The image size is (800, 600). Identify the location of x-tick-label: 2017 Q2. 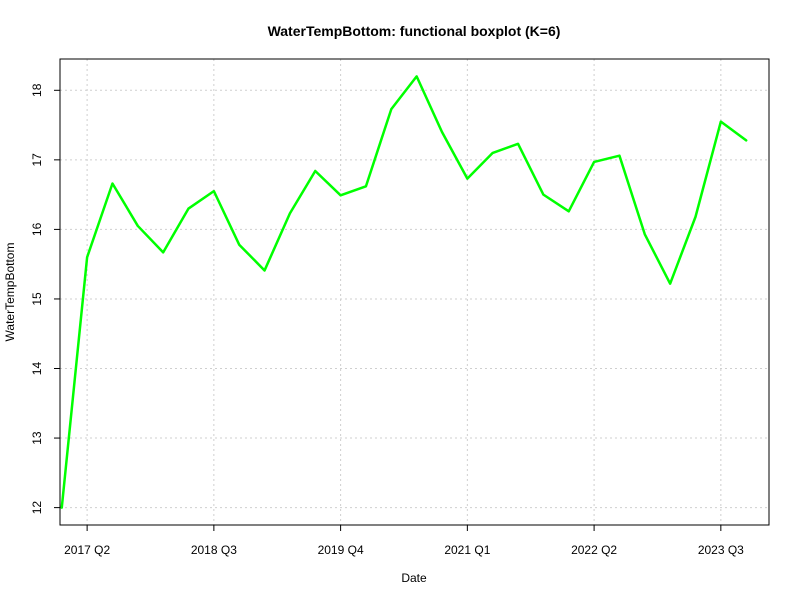
(87, 550).